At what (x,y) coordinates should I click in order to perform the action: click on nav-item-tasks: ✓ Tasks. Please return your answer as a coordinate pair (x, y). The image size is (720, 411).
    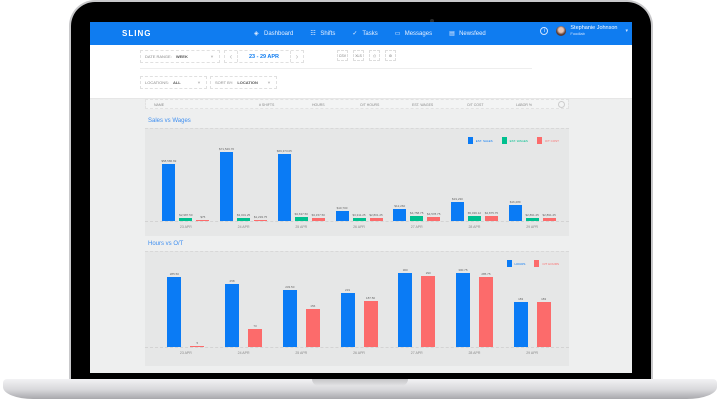
    Looking at the image, I should click on (364, 34).